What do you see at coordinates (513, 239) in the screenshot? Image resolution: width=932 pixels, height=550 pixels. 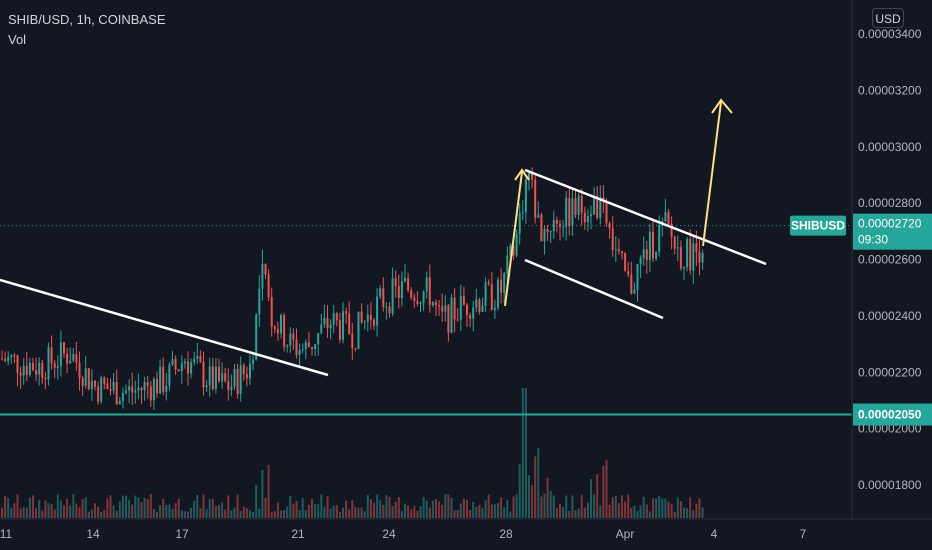 I see `breakout-arrow-left` at bounding box center [513, 239].